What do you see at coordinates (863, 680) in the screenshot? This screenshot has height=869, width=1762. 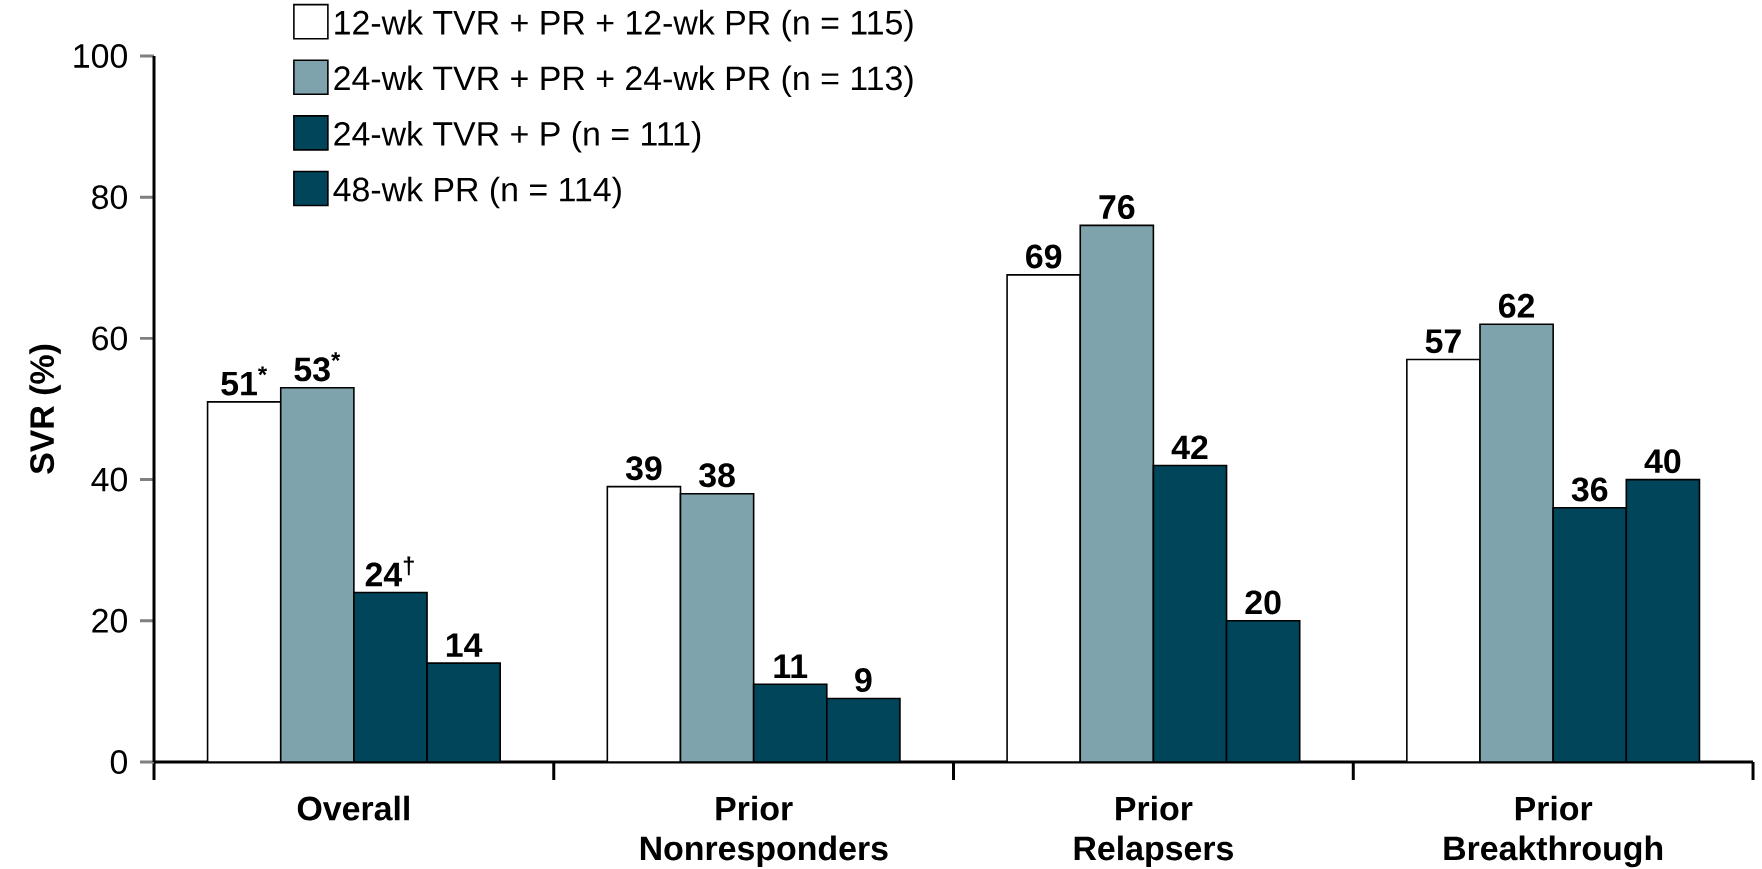 I see `data-label: 9` at bounding box center [863, 680].